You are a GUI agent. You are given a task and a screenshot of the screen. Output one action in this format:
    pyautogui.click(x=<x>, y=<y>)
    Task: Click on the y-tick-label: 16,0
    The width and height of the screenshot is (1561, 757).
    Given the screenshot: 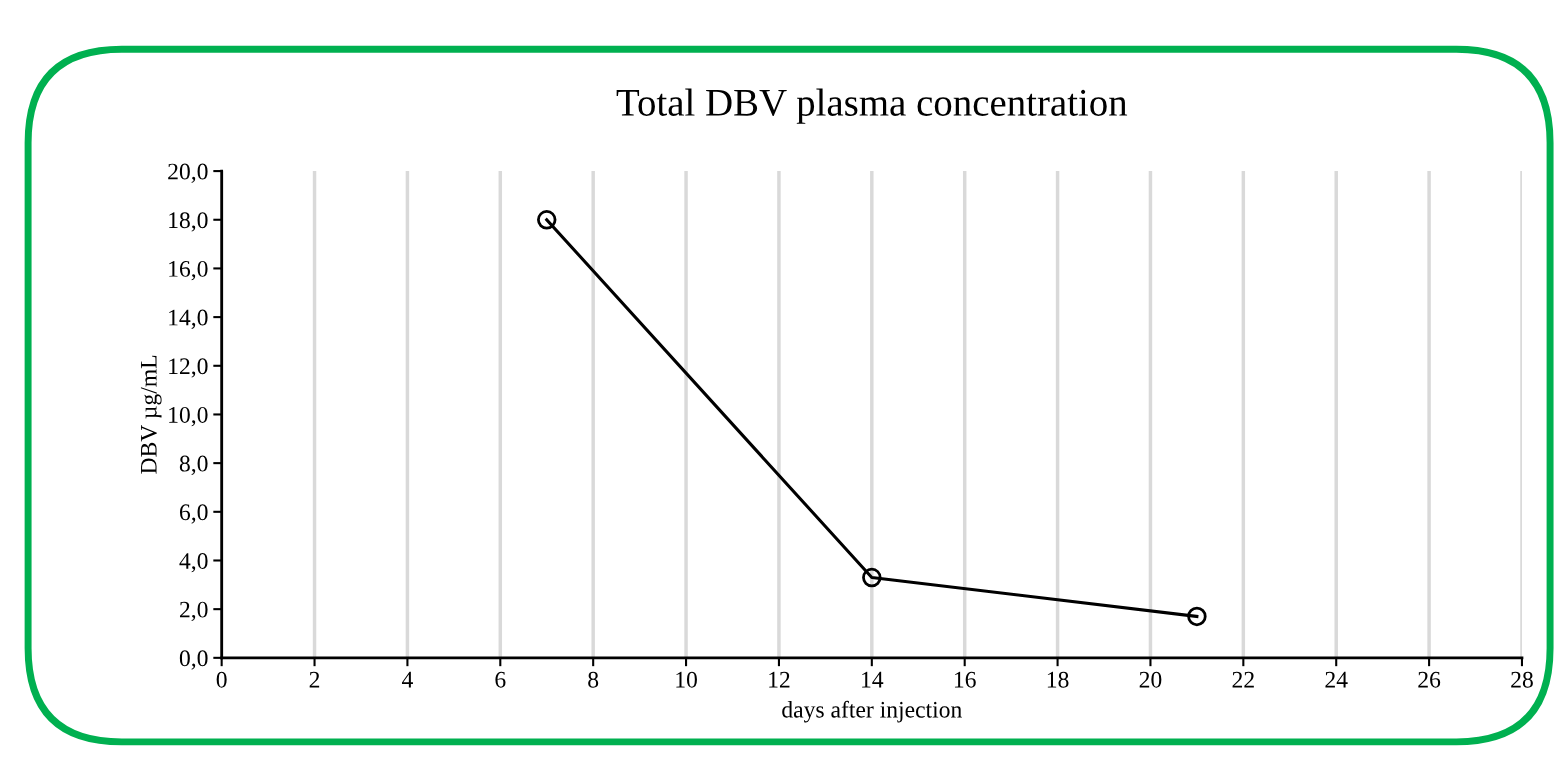 What is the action you would take?
    pyautogui.click(x=188, y=270)
    